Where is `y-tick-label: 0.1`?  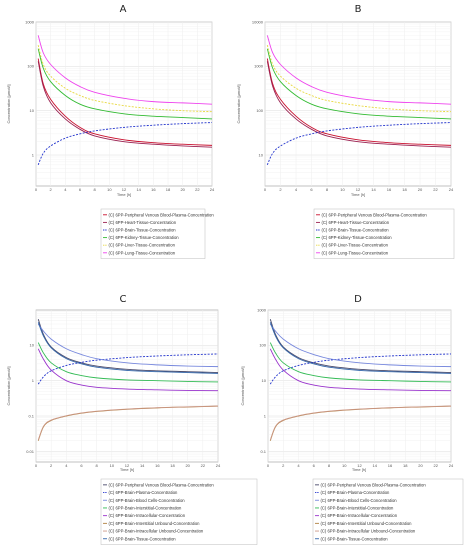 y-tick-label: 0.1 is located at coordinates (31, 415).